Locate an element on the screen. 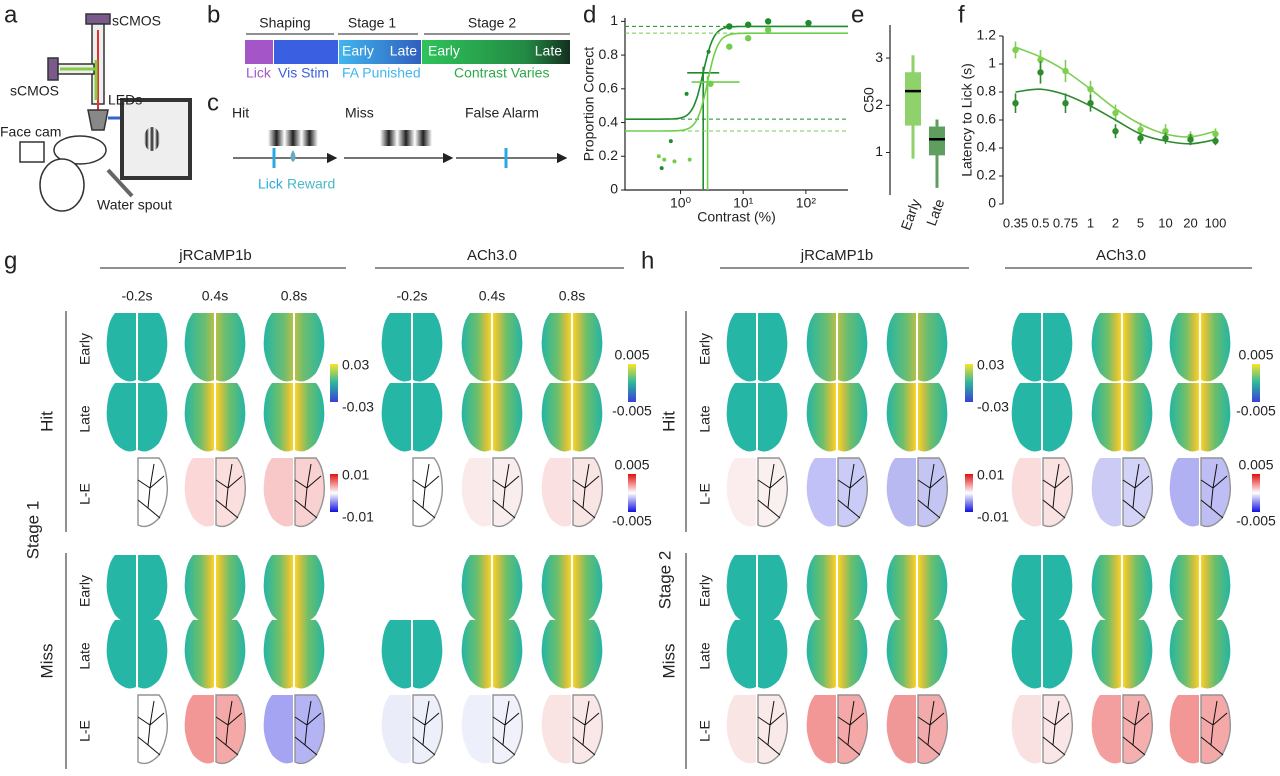 Image resolution: width=1280 pixels, height=776 pixels. colorbar-tick: 0.03 is located at coordinates (990, 365).